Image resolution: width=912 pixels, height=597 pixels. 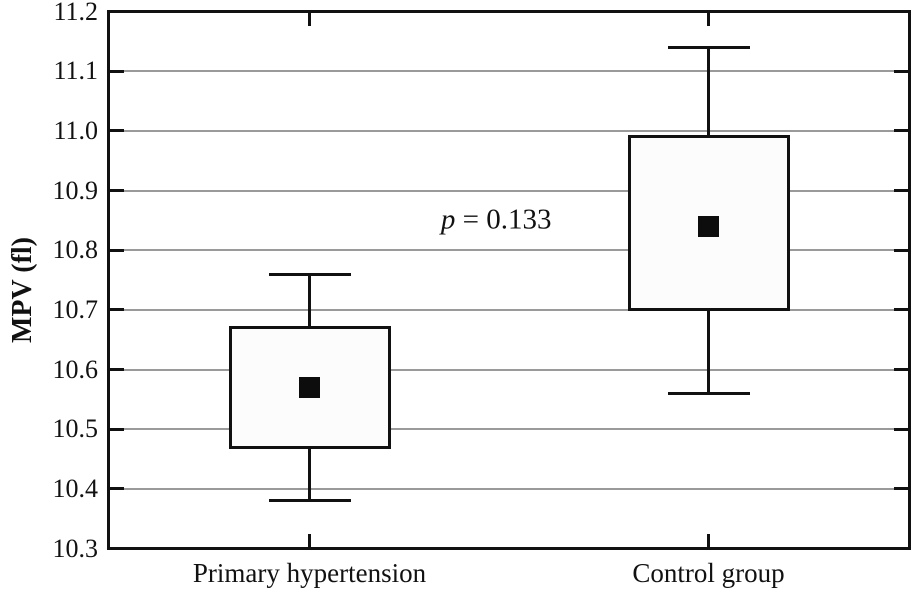 I want to click on y-tick-label: 10.5, so click(x=75, y=429).